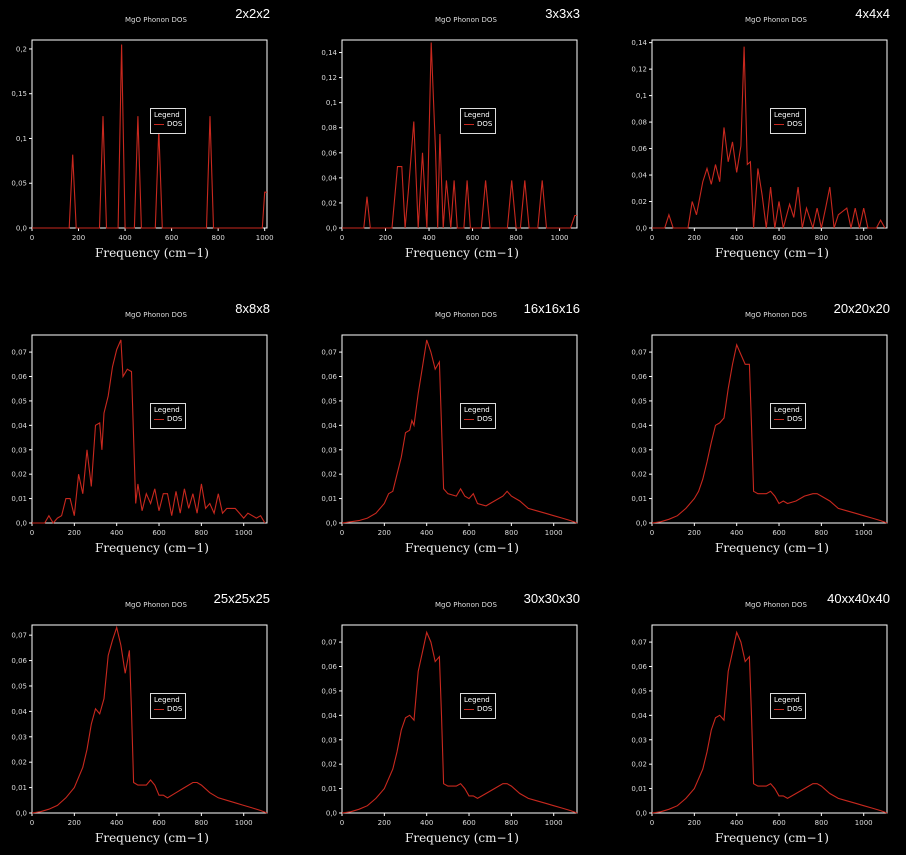 Image resolution: width=906 pixels, height=855 pixels. I want to click on y-tick-label: 0,1, so click(21, 139).